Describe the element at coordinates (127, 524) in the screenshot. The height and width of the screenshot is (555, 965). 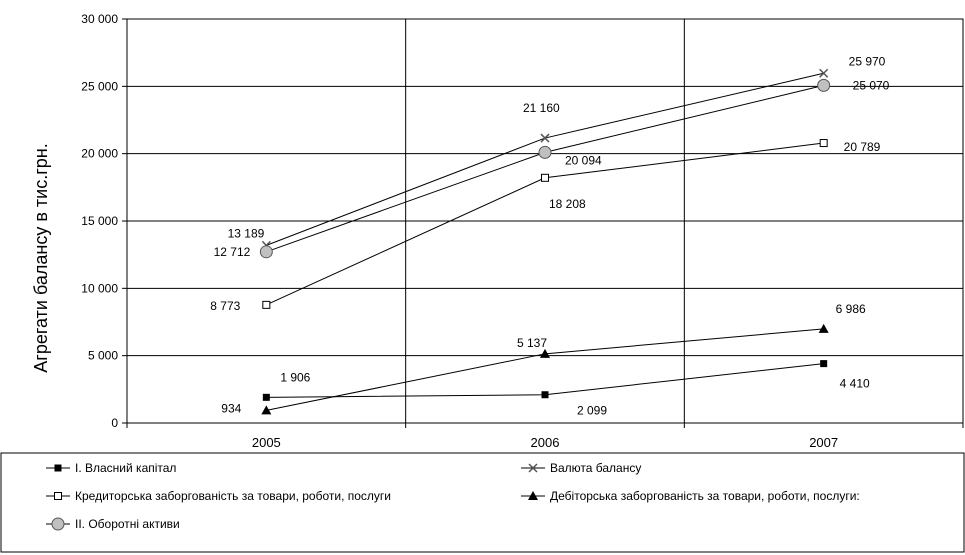
I see `legend-label: II. Оборотні активи` at that location.